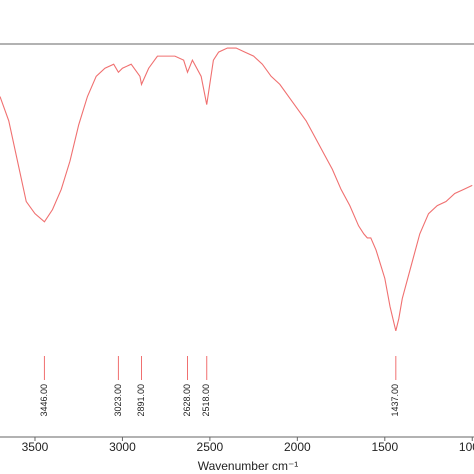  I want to click on x-tick-label: 2500, so click(210, 447).